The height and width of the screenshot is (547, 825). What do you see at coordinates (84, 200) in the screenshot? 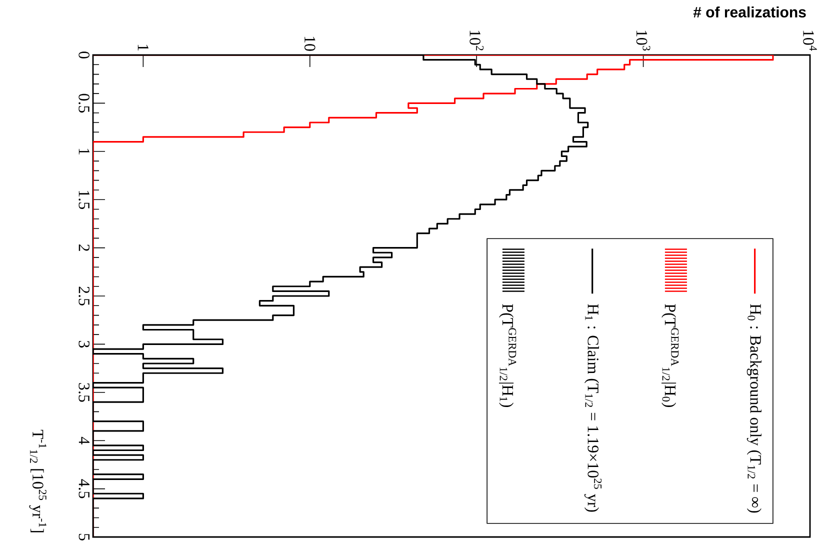
I see `y-tick-label: 1.5` at bounding box center [84, 200].